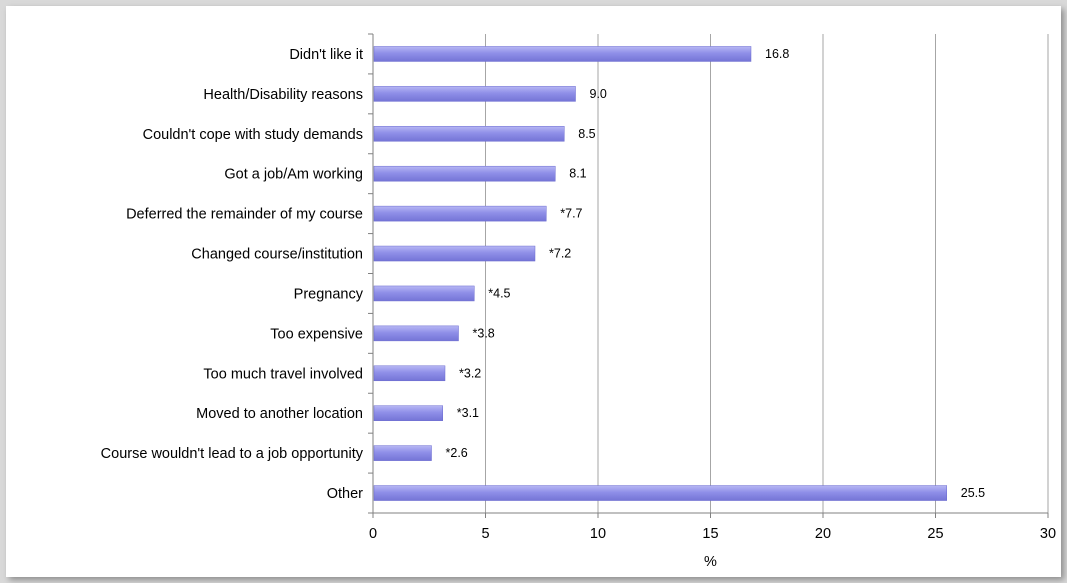 This screenshot has width=1067, height=583. I want to click on data-label: 25.5, so click(973, 493).